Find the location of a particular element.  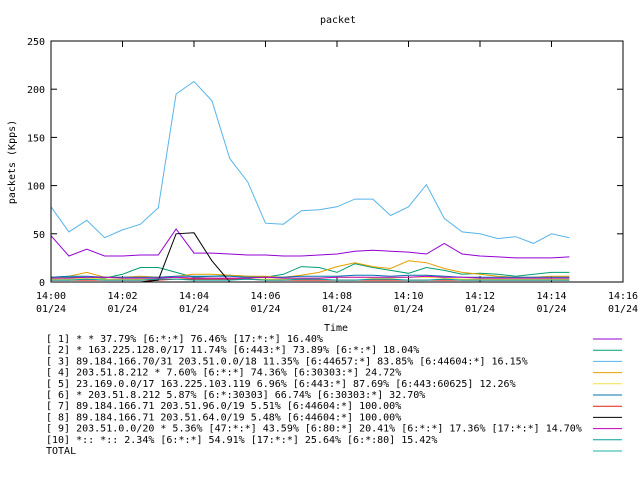

x-tick-label-time: 14:00 is located at coordinates (51, 296).